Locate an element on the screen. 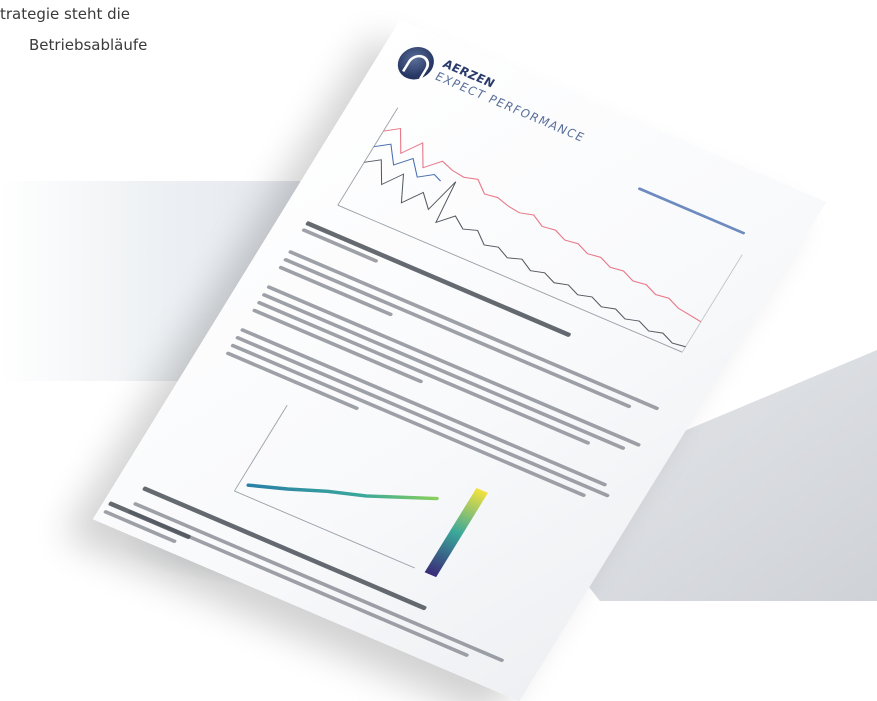  chart-axis-left is located at coordinates (368, 156).